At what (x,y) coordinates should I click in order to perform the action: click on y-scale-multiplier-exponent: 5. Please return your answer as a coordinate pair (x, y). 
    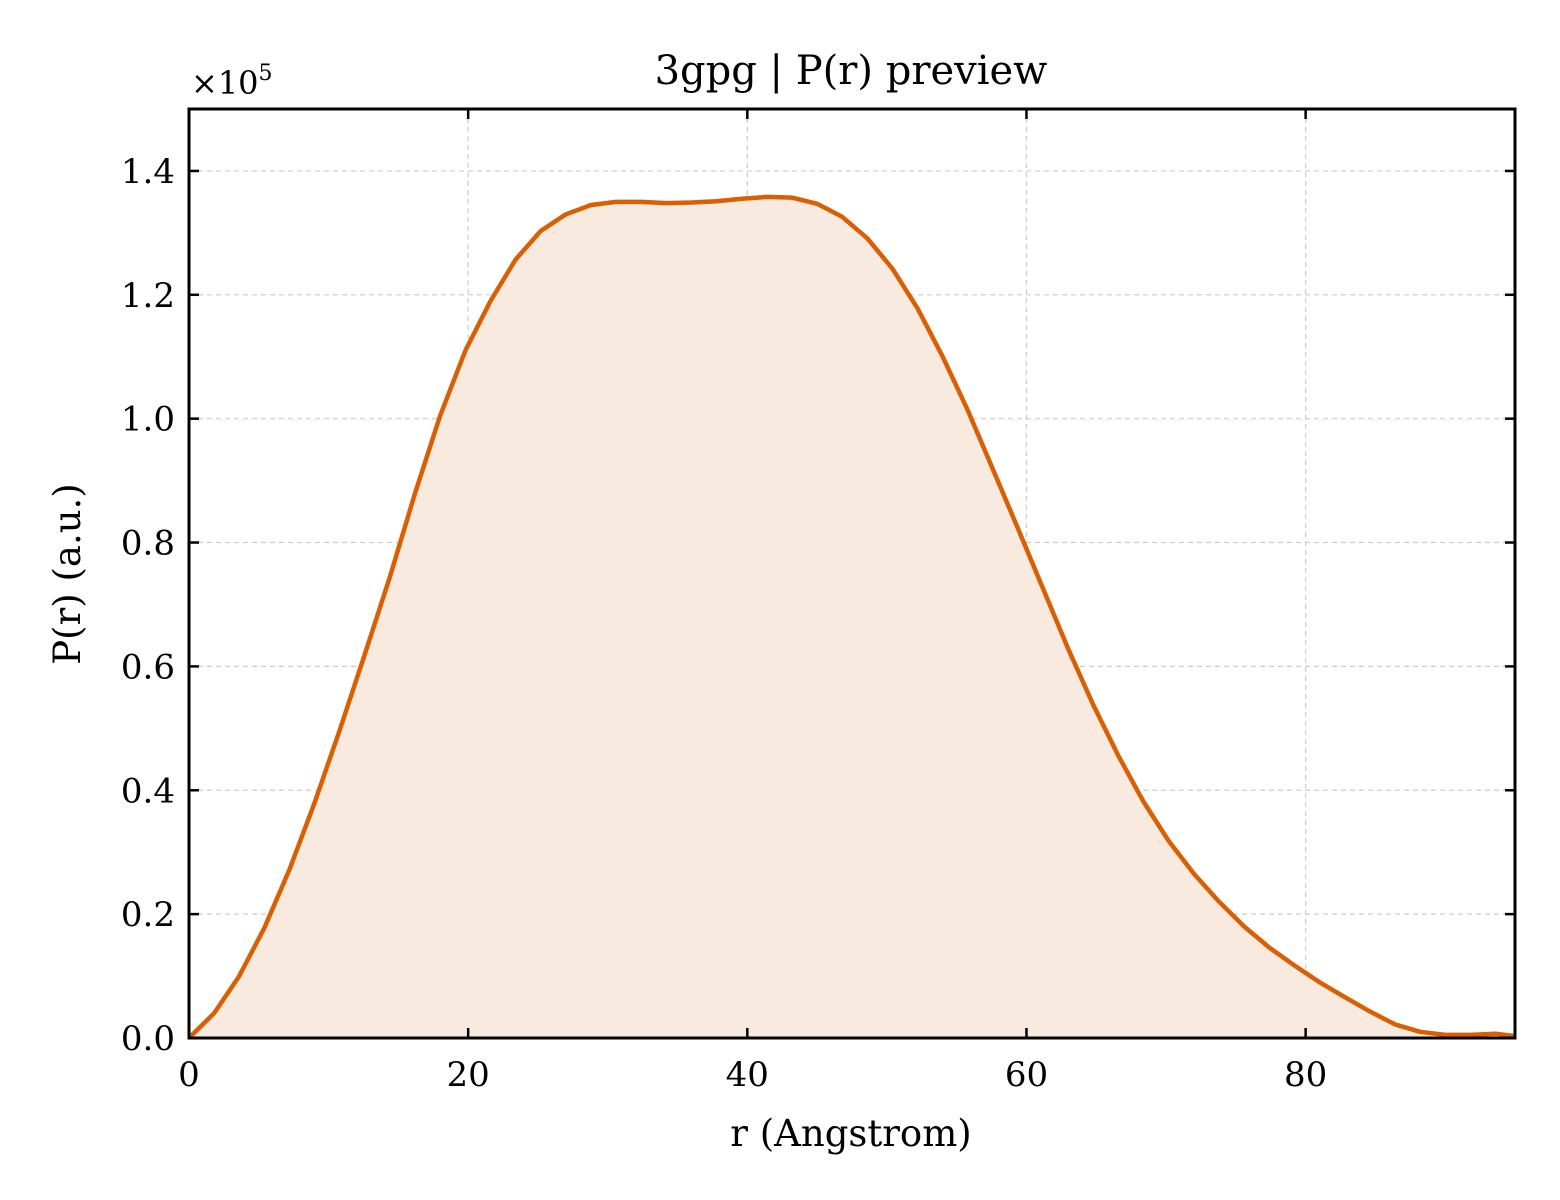
    Looking at the image, I should click on (266, 73).